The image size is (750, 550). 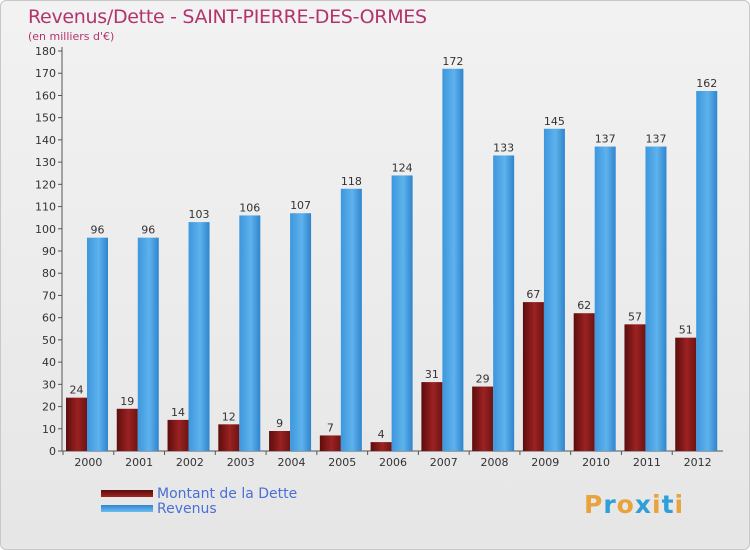 I want to click on x-tick-label: 2008, so click(x=495, y=462).